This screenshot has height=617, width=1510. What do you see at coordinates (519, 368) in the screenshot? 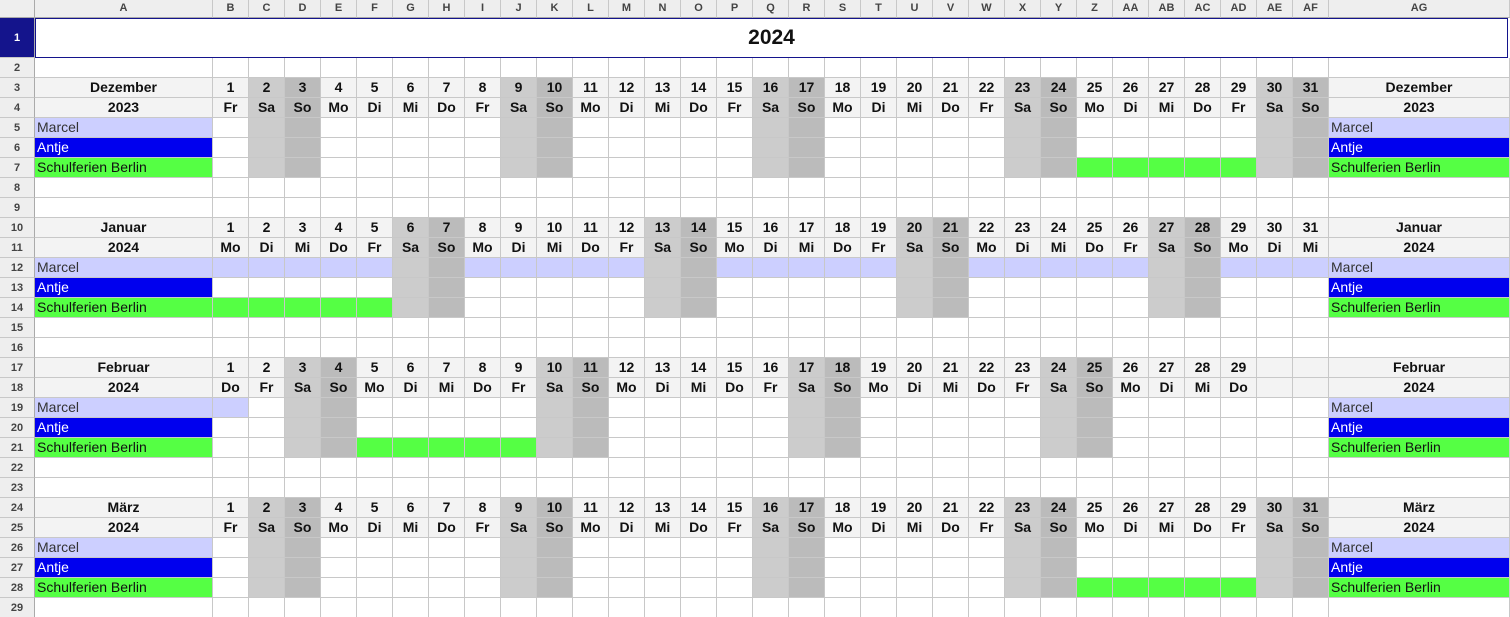
I see `day-number: 9` at bounding box center [519, 368].